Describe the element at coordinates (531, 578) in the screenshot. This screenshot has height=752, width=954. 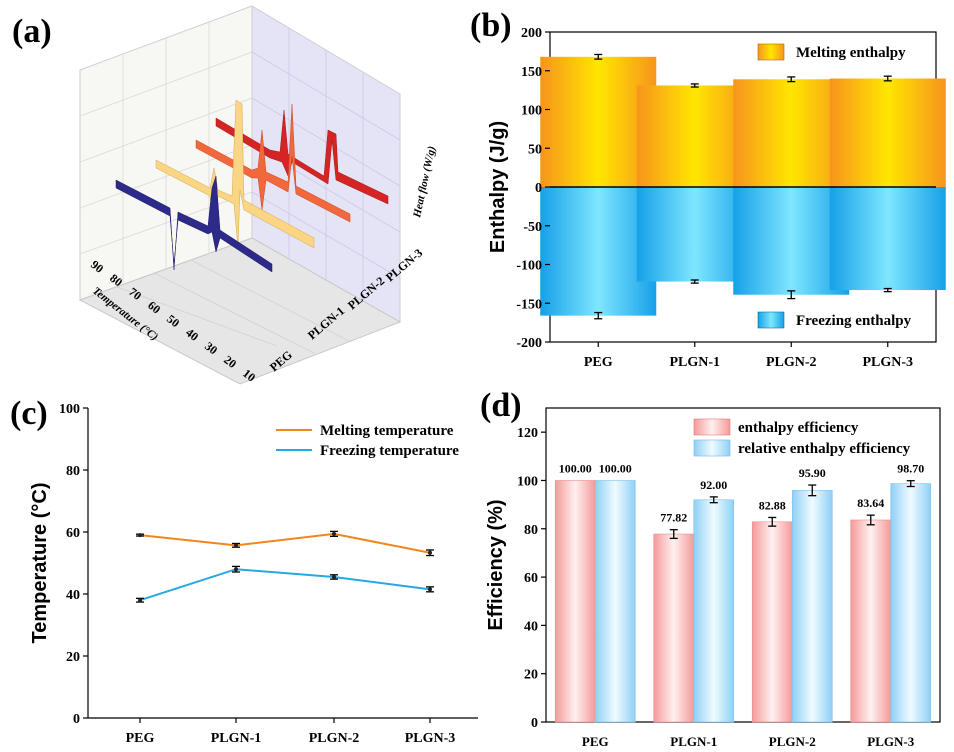
I see `d-ytick-label: 60` at that location.